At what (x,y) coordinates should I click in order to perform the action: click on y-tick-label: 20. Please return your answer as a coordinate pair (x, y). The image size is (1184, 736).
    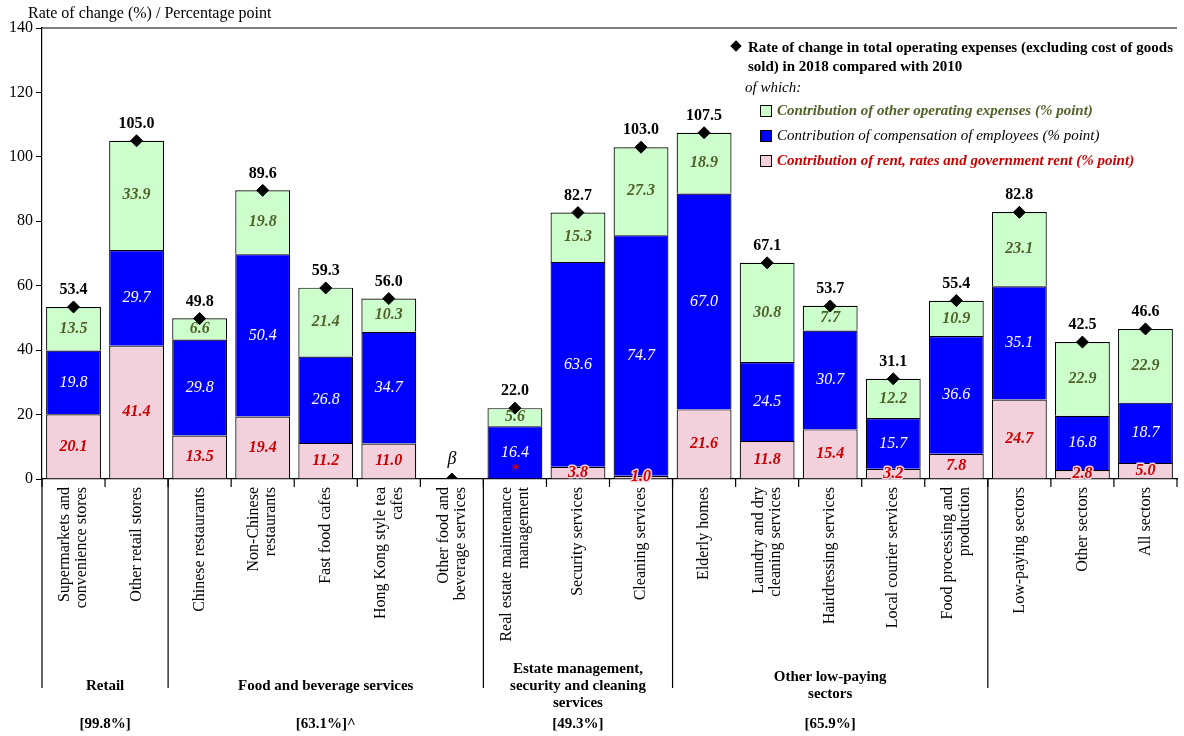
    Looking at the image, I should click on (25, 413).